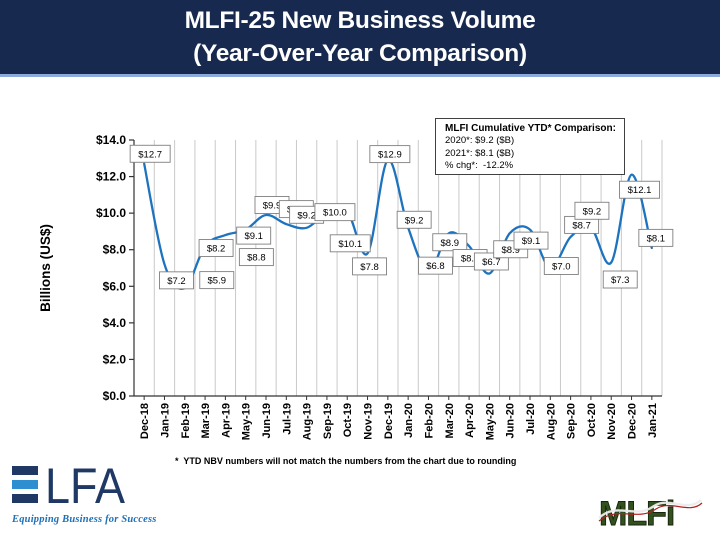  Describe the element at coordinates (145, 421) in the screenshot. I see `x-axis-label: Dec-18` at that location.